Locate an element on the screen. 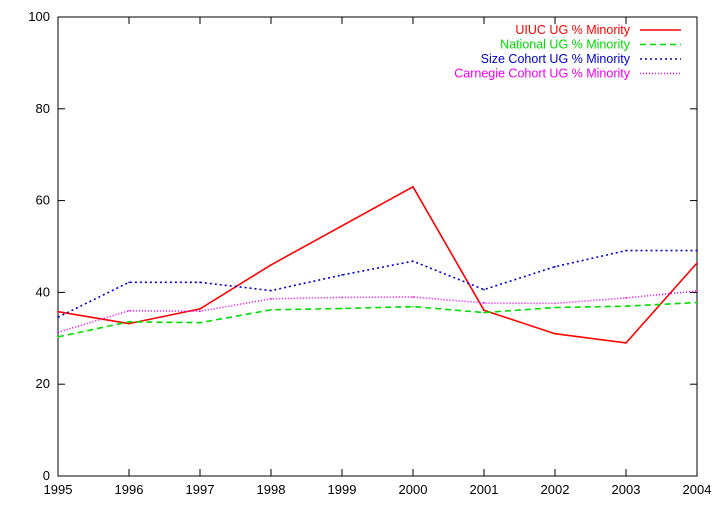 The height and width of the screenshot is (509, 720). x-tick-label: 2003 is located at coordinates (626, 489).